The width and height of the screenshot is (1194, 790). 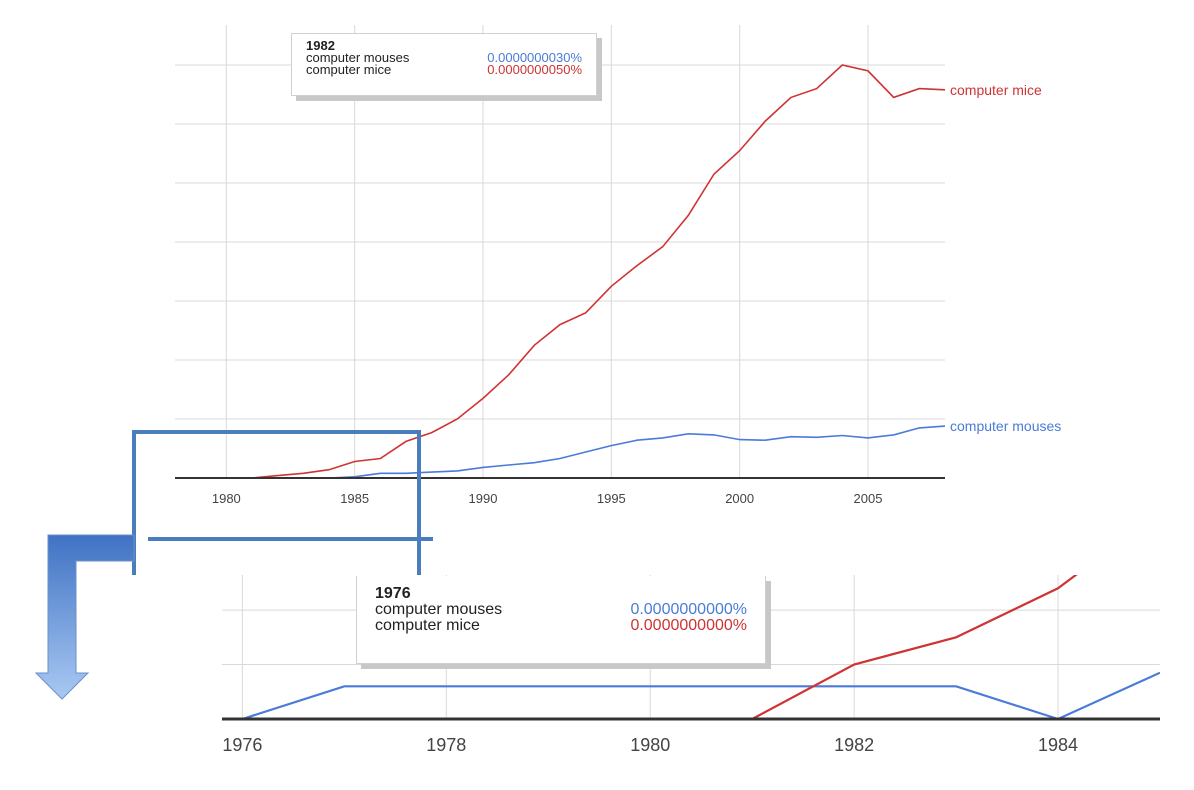 What do you see at coordinates (996, 90) in the screenshot?
I see `main-line-label-computer-mice: computer mice` at bounding box center [996, 90].